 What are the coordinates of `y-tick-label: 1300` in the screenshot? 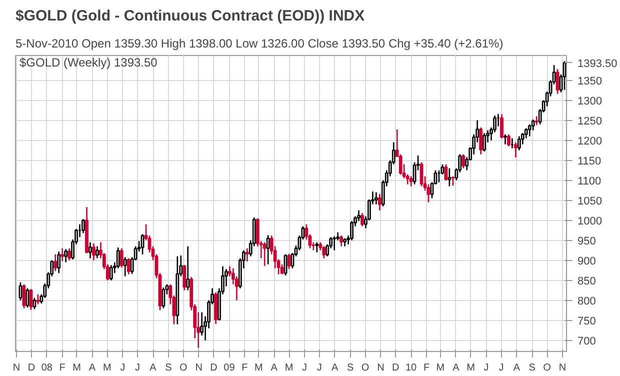 It's located at (590, 101).